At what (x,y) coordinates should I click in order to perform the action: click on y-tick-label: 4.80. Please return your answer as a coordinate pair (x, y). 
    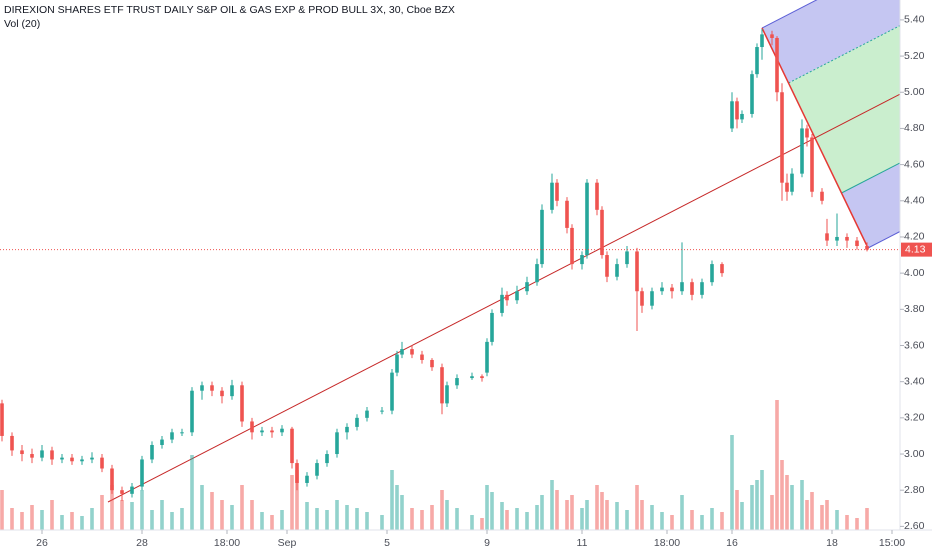
    Looking at the image, I should click on (914, 128).